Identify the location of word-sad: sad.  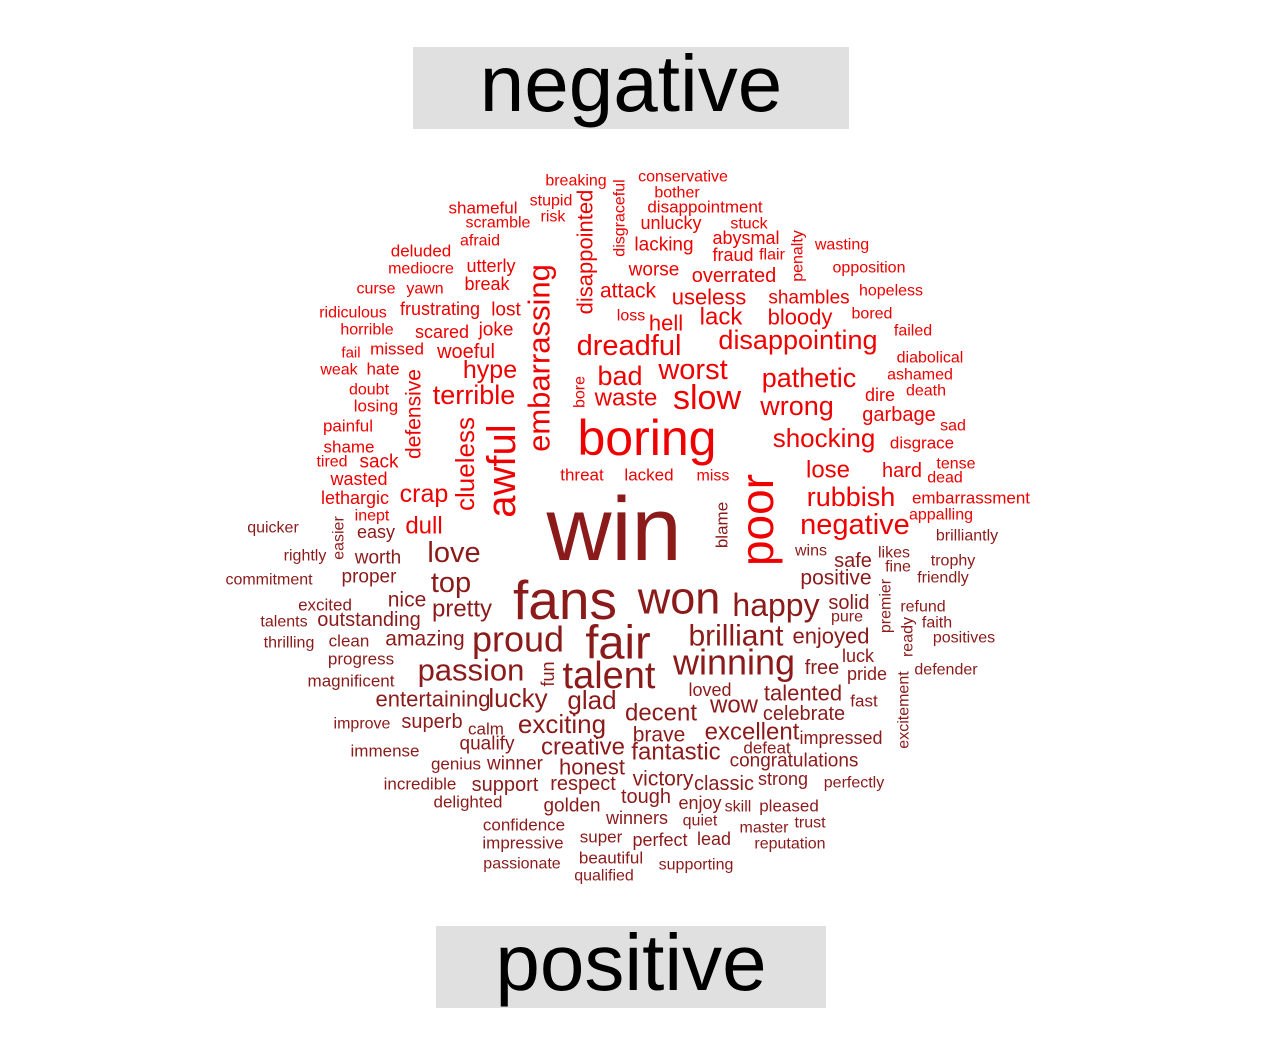
(953, 426).